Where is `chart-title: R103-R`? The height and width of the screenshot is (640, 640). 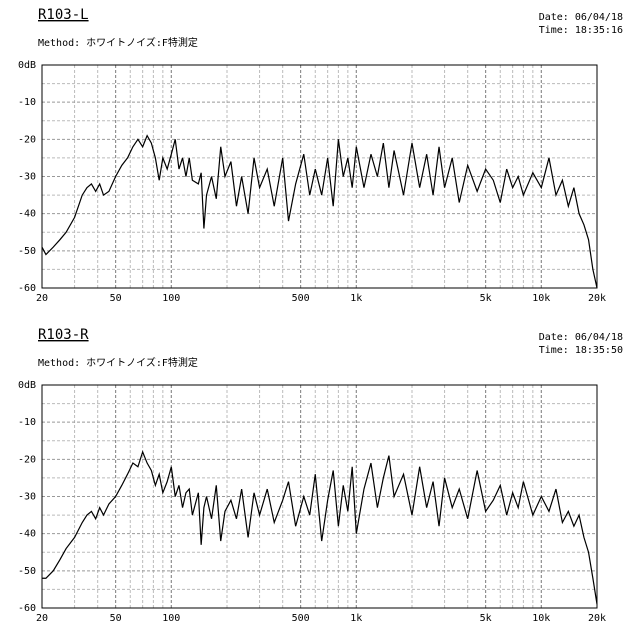 chart-title: R103-R is located at coordinates (63, 335).